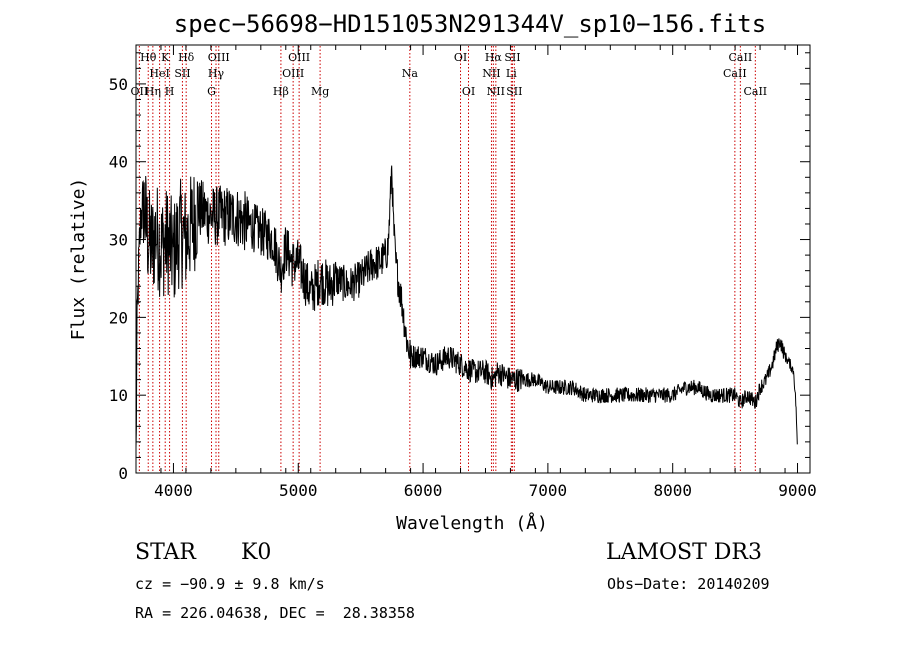 Image resolution: width=900 pixels, height=649 pixels. What do you see at coordinates (118, 84) in the screenshot?
I see `y-tick-label: 50` at bounding box center [118, 84].